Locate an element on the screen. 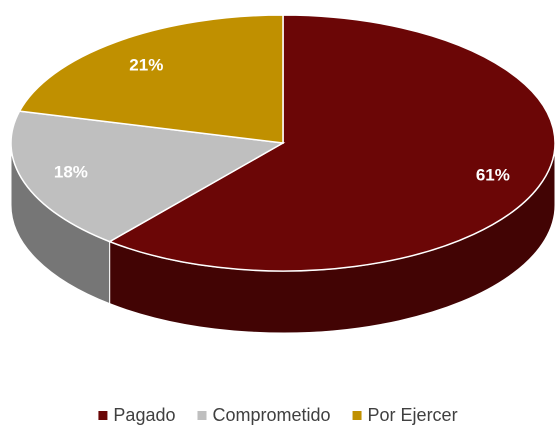  legend: Pagado Comprometido Por Ejercer is located at coordinates (278, 415).